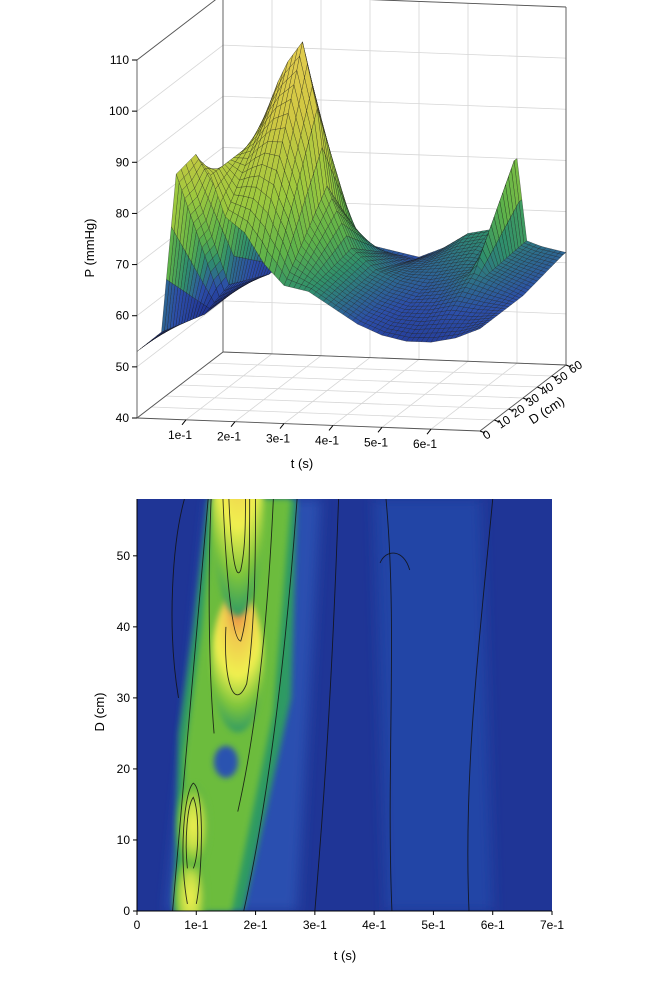 This screenshot has width=649, height=988. What do you see at coordinates (89, 248) in the screenshot?
I see `z-axis-label: P (mmHg)` at bounding box center [89, 248].